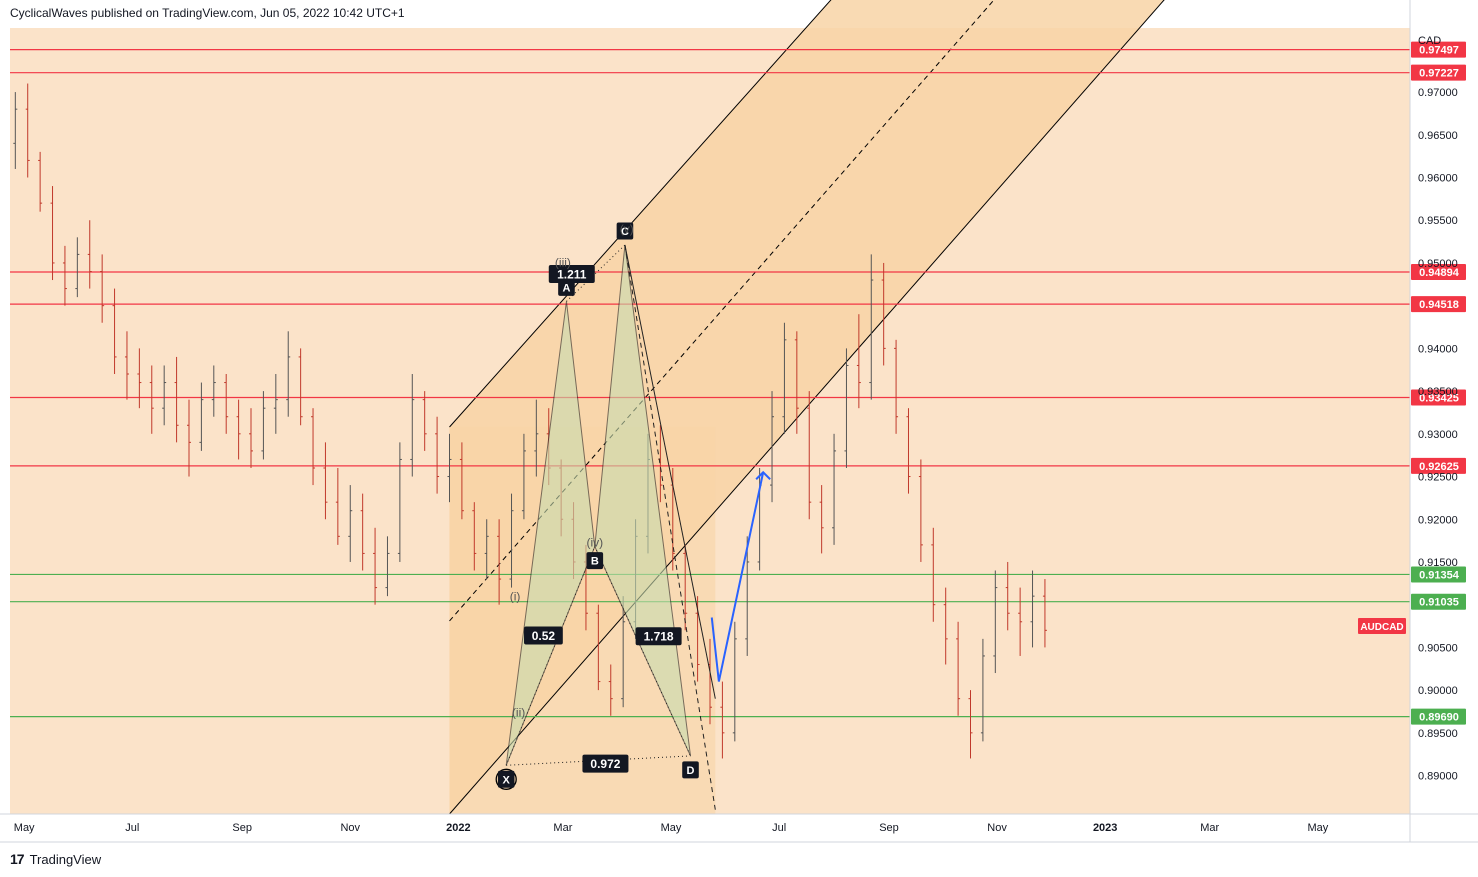 This screenshot has height=877, width=1478. I want to click on pattern-point-D-bg, so click(690, 770).